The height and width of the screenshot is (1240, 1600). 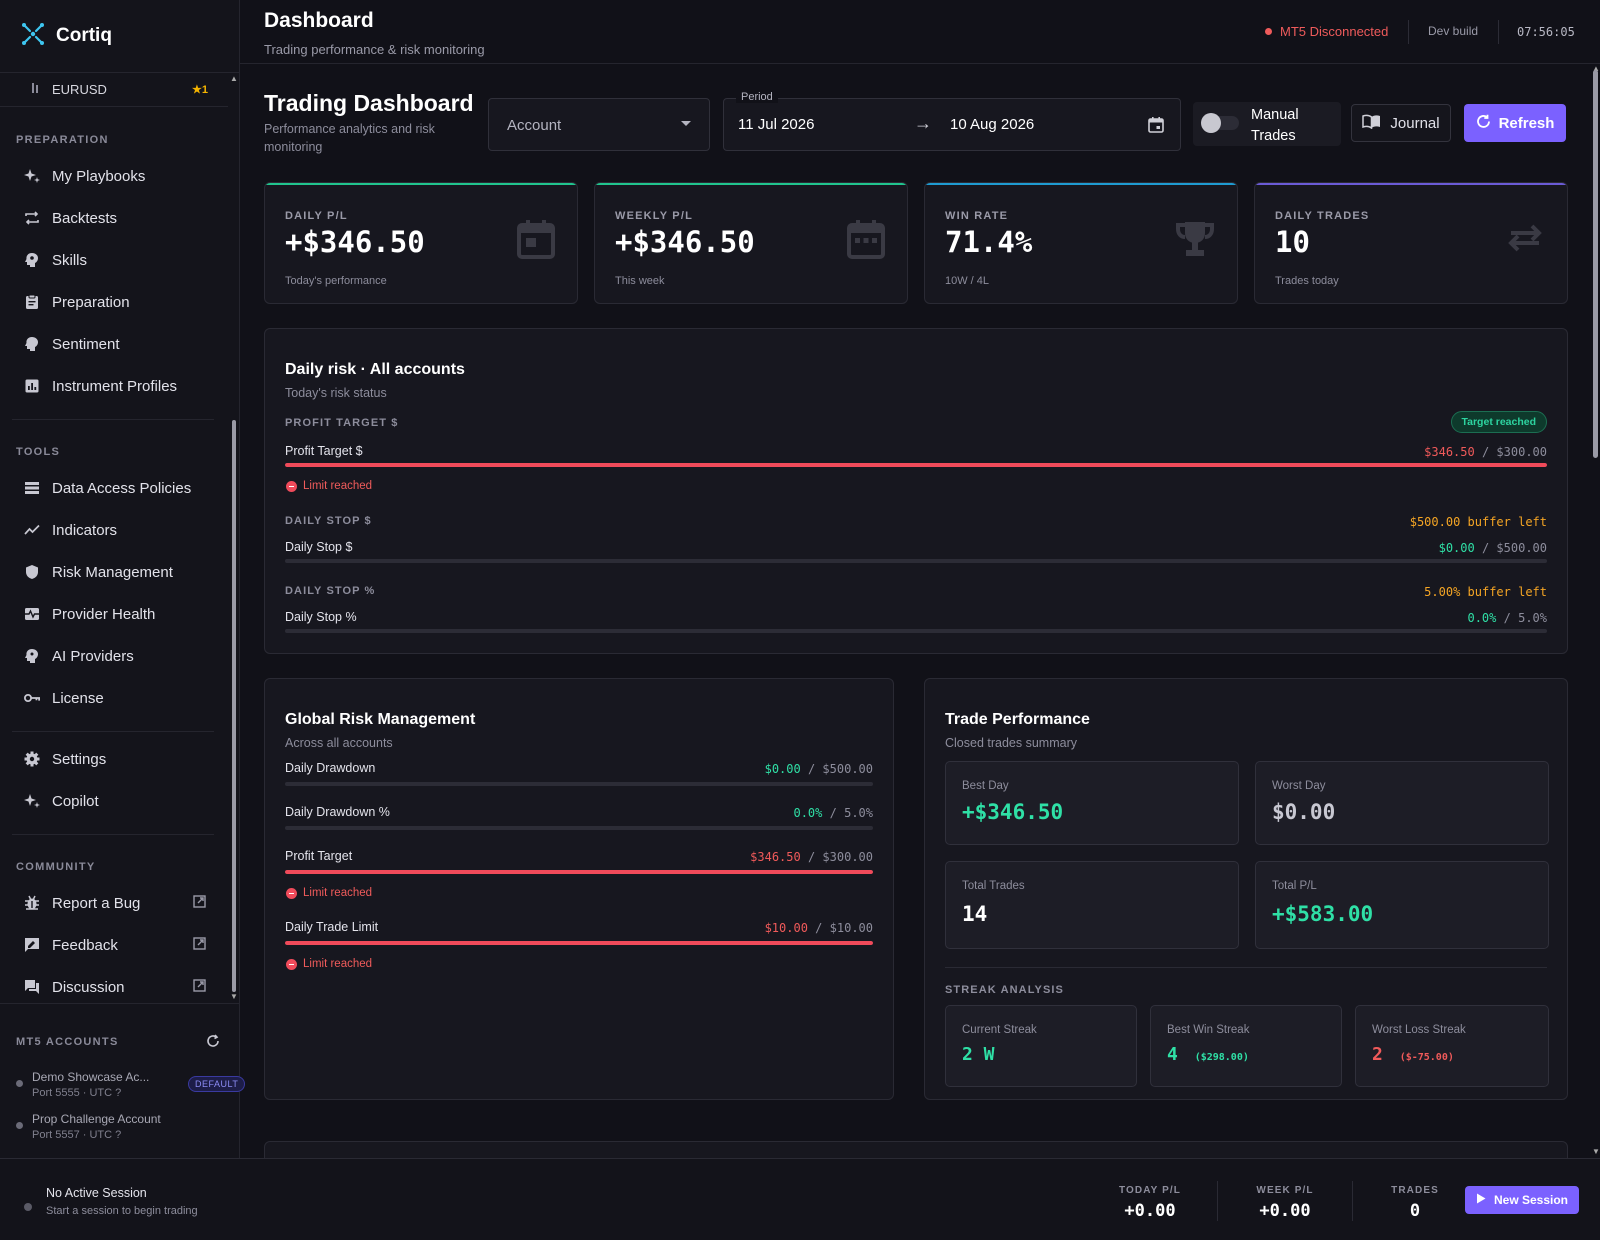 I want to click on main-scroll-down-icon: ▼, so click(x=1596, y=1151).